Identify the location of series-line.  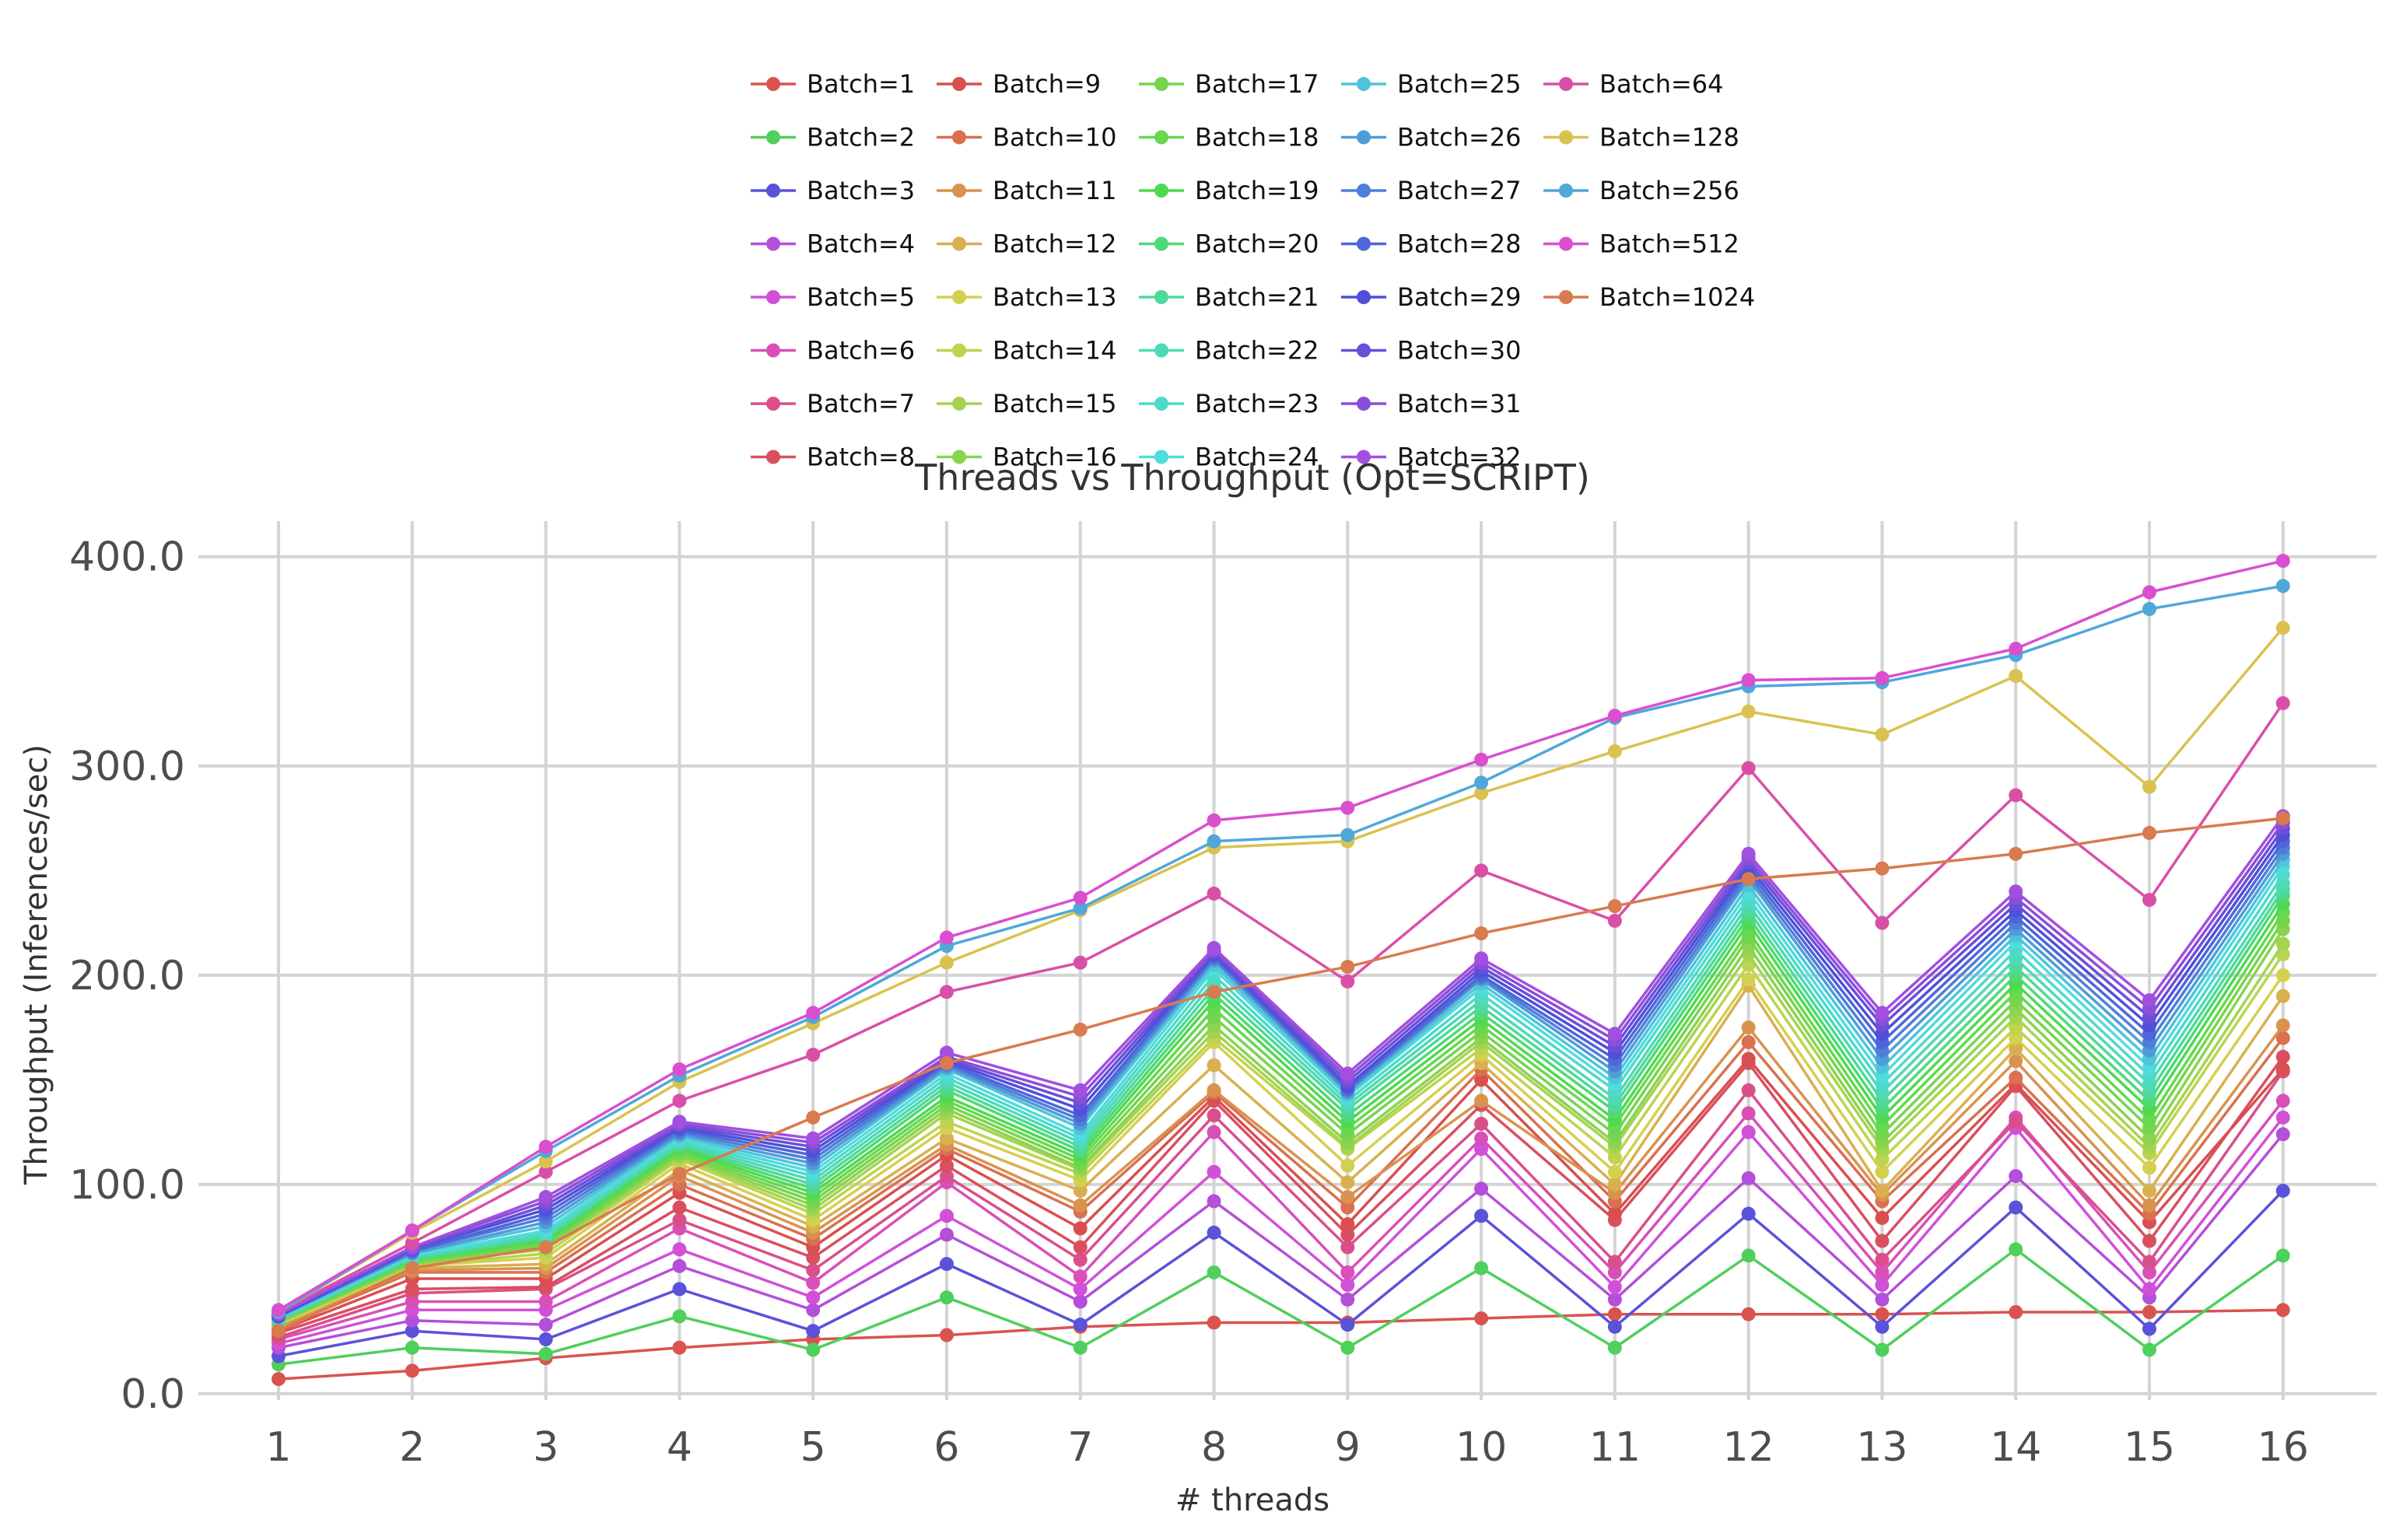
(1281, 1307).